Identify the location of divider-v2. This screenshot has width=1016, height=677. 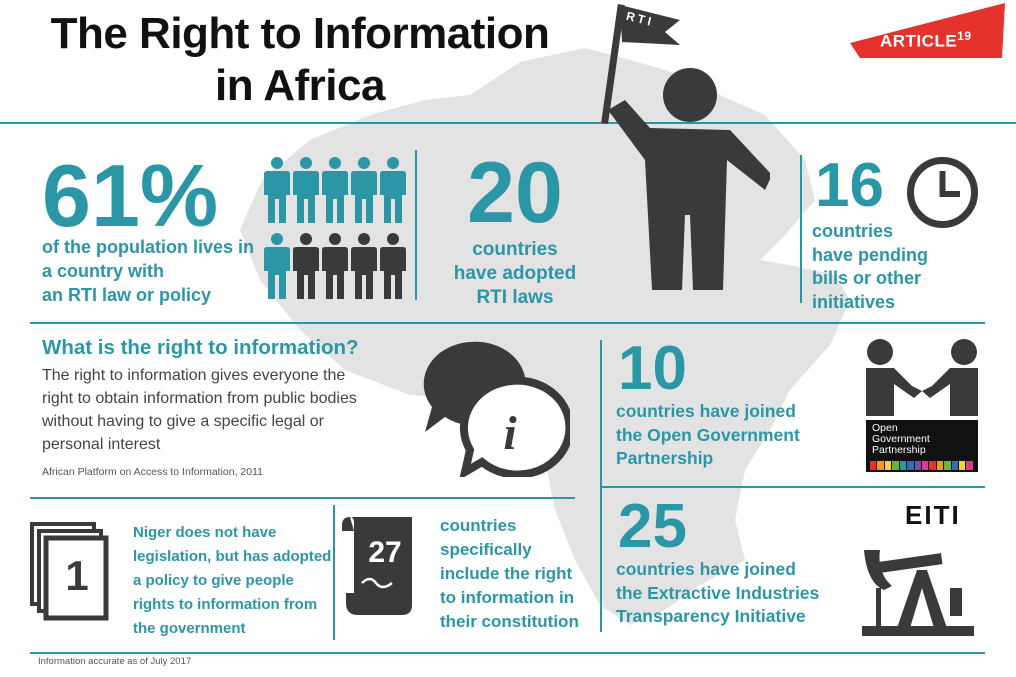
(801, 229).